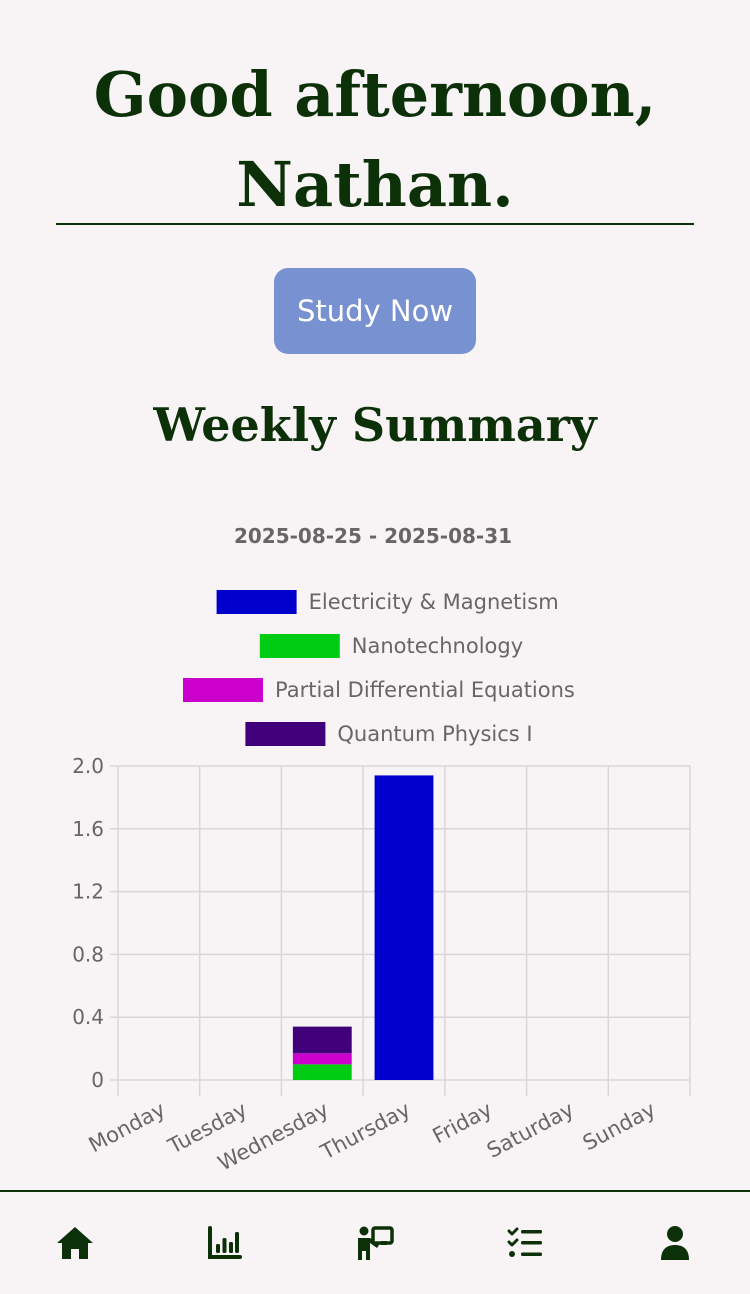  I want to click on weekly-summary-title: Weekly Summary, so click(375, 425).